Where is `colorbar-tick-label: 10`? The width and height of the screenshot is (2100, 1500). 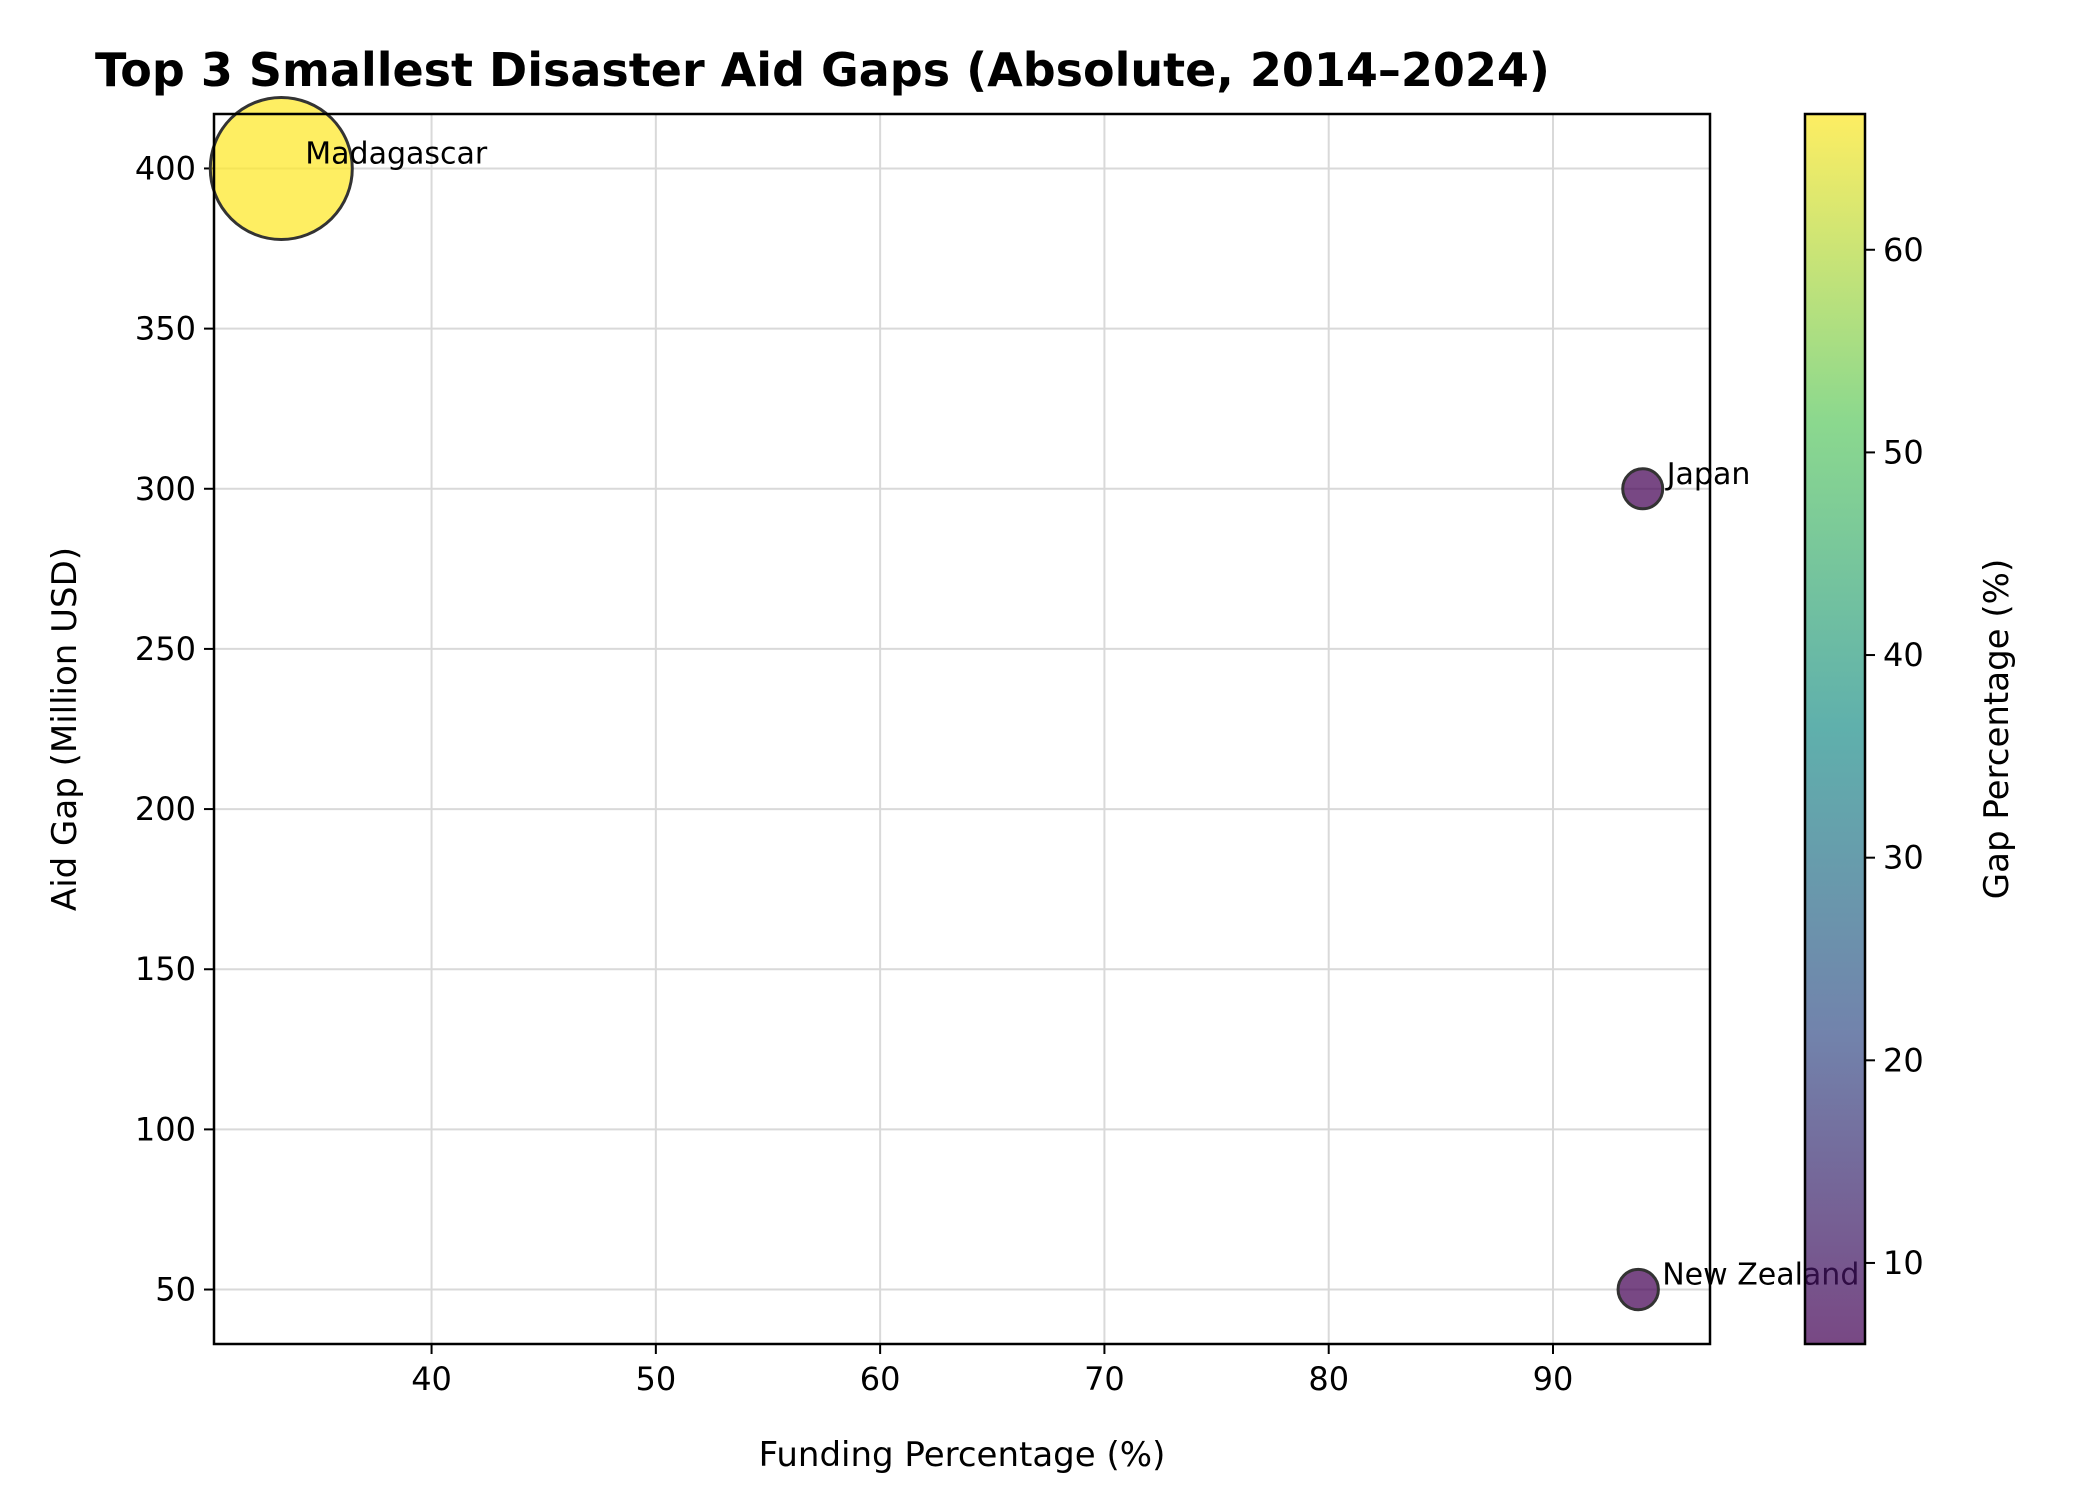
colorbar-tick-label: 10 is located at coordinates (1903, 1263).